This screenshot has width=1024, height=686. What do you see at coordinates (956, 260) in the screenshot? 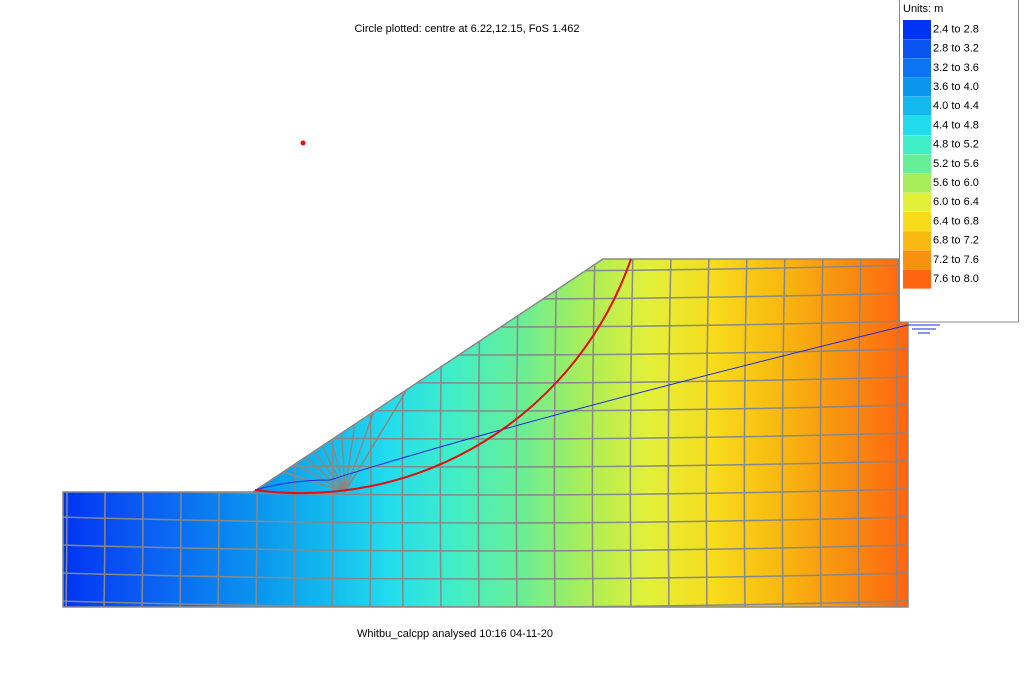
I see `legend-label: 7.2 to 7.6` at bounding box center [956, 260].